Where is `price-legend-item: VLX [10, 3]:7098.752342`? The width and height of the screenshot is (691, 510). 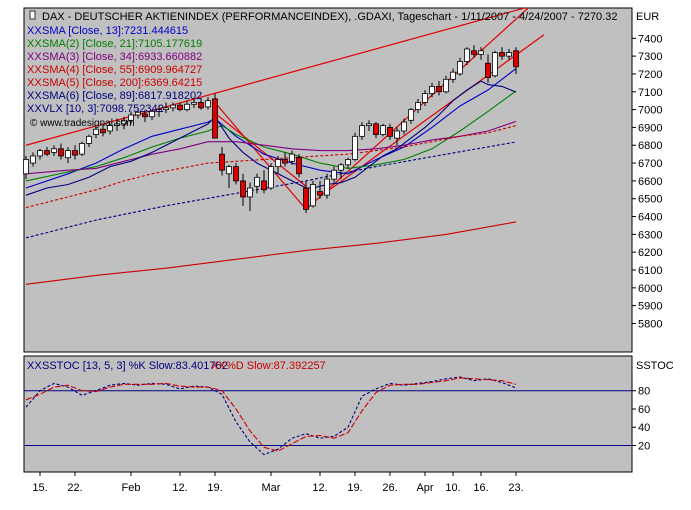
price-legend-item: VLX [10, 3]:7098.752342 is located at coordinates (103, 109).